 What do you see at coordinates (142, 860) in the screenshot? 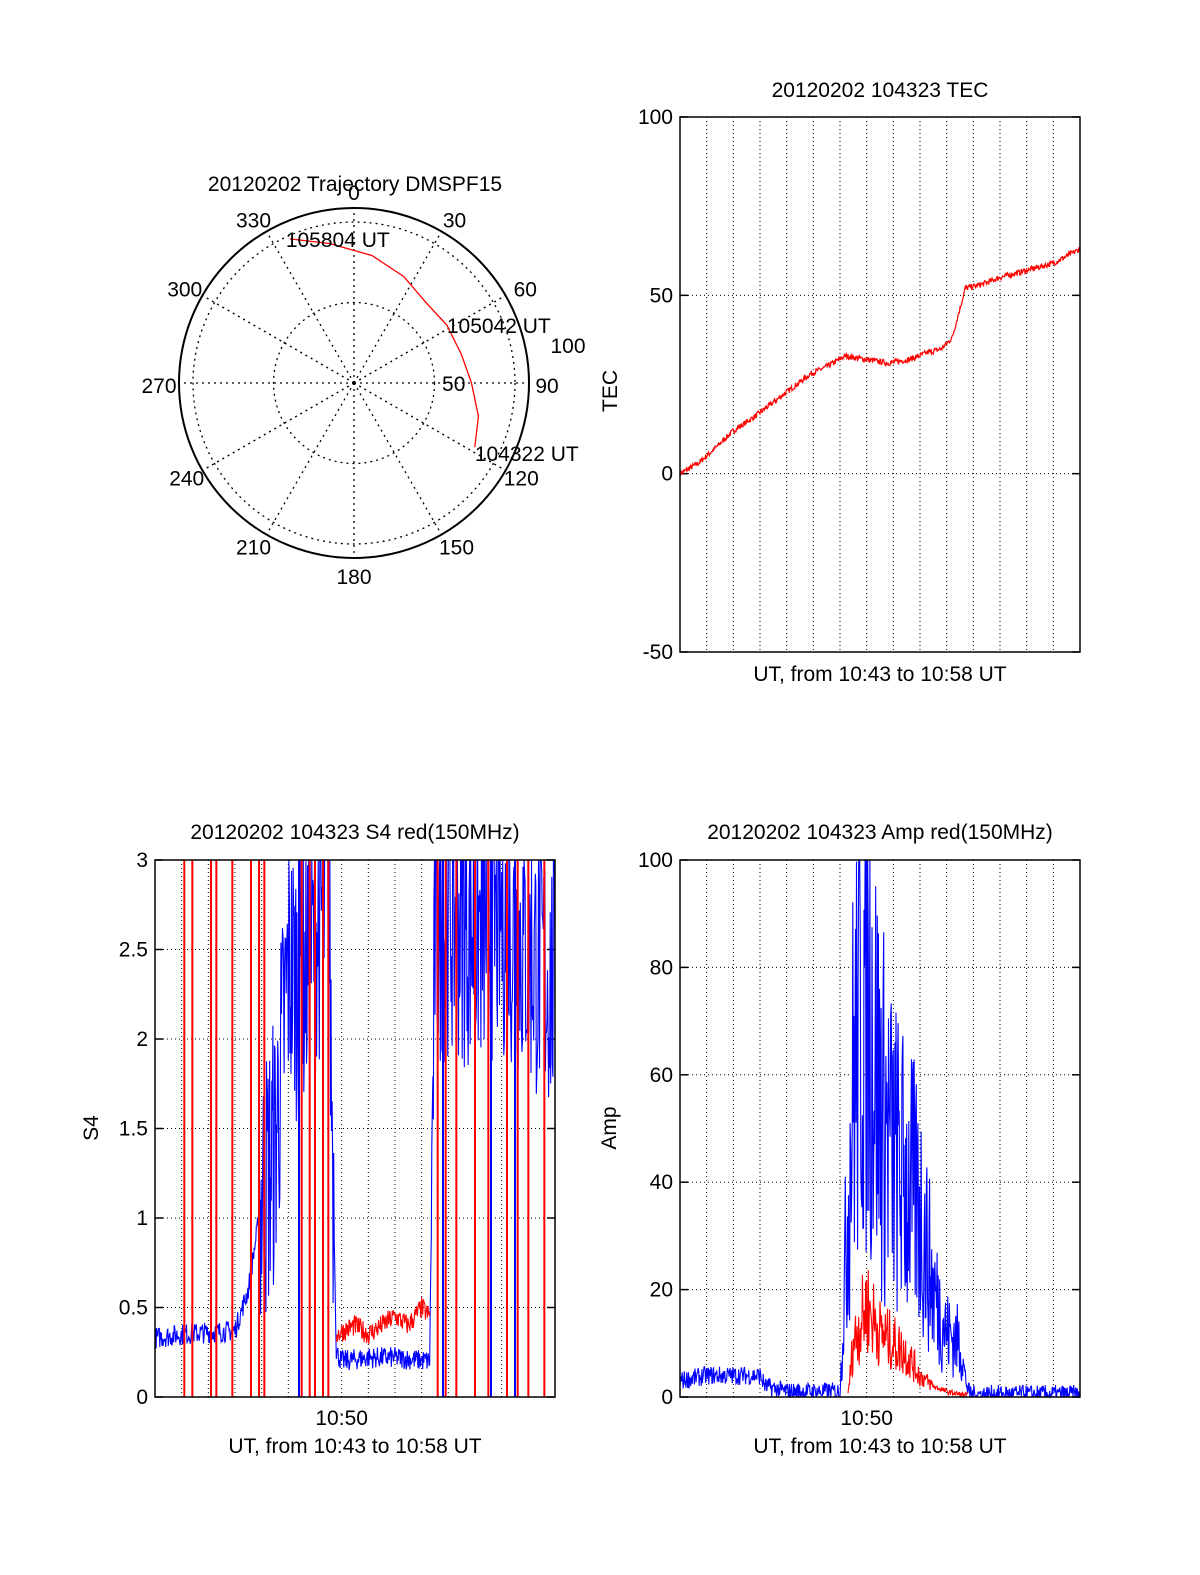
I see `y-tick-label: 3` at bounding box center [142, 860].